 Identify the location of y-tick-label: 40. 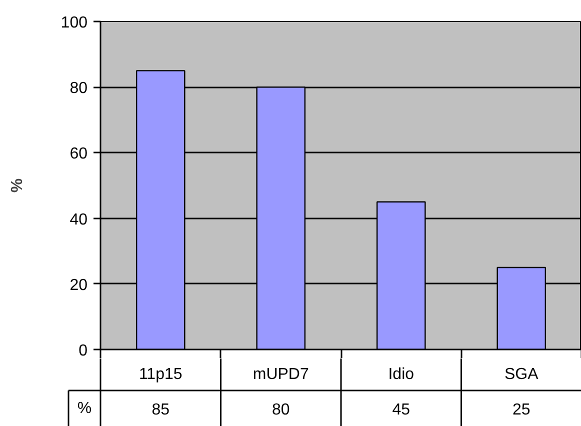
(79, 219).